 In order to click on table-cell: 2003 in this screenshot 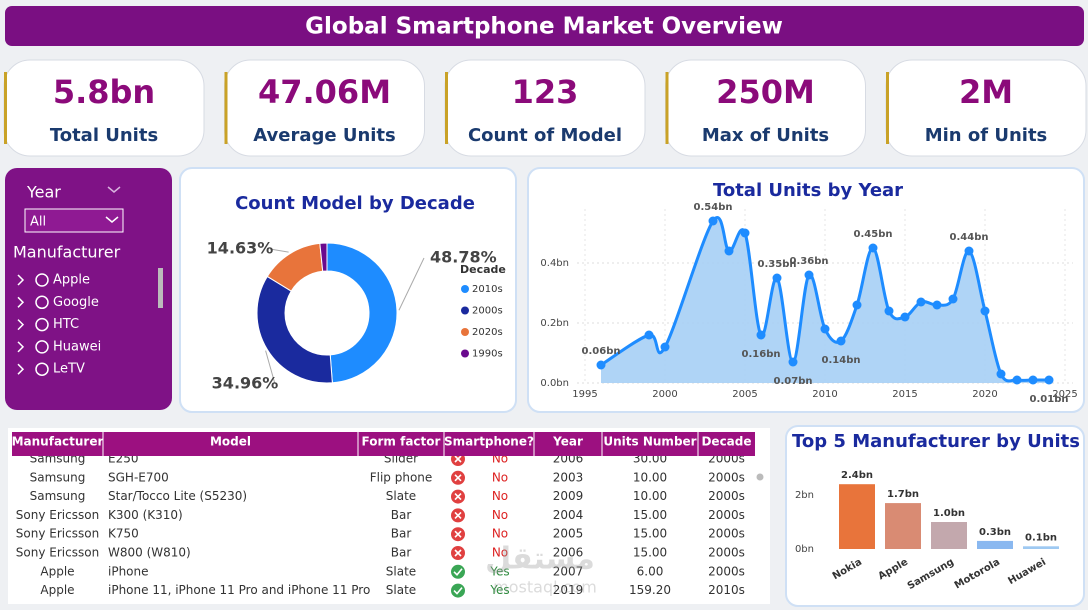, I will do `click(568, 477)`.